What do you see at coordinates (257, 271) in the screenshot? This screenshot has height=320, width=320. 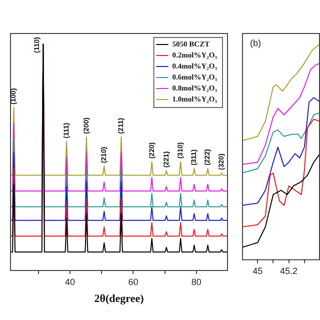 I see `x-tick-label: 45` at bounding box center [257, 271].